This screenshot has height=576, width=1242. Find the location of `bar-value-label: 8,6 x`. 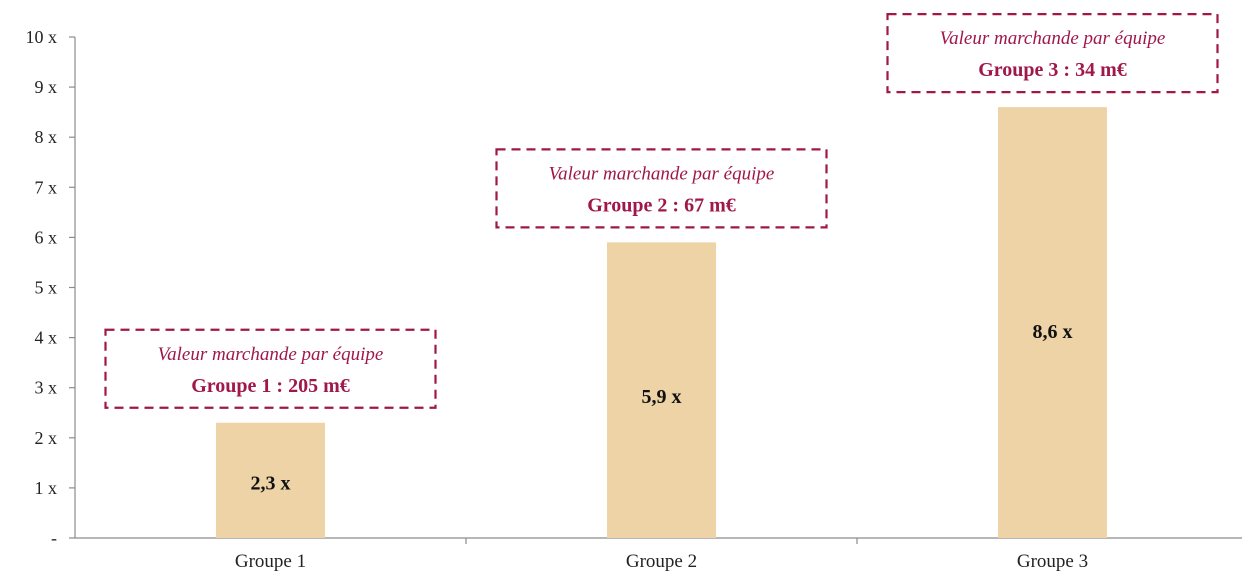

bar-value-label: 8,6 x is located at coordinates (1053, 332).